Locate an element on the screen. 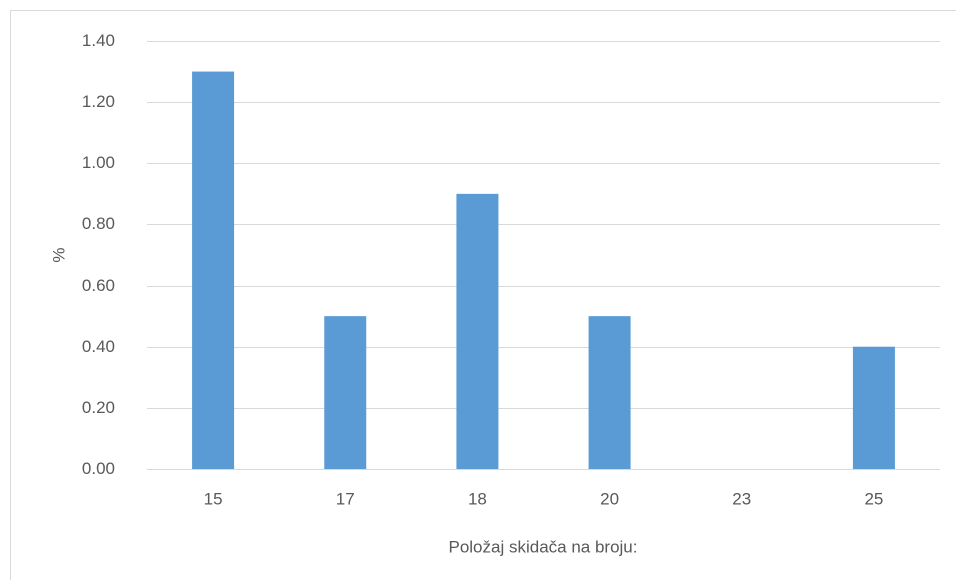  x-axis-title: Položaj skidača na broju: is located at coordinates (542, 546).